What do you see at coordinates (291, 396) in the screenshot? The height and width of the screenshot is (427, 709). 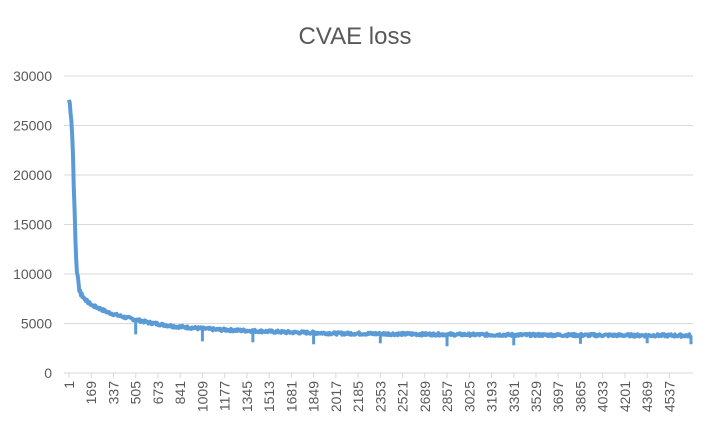 I see `x-tick-label: 1681` at bounding box center [291, 396].